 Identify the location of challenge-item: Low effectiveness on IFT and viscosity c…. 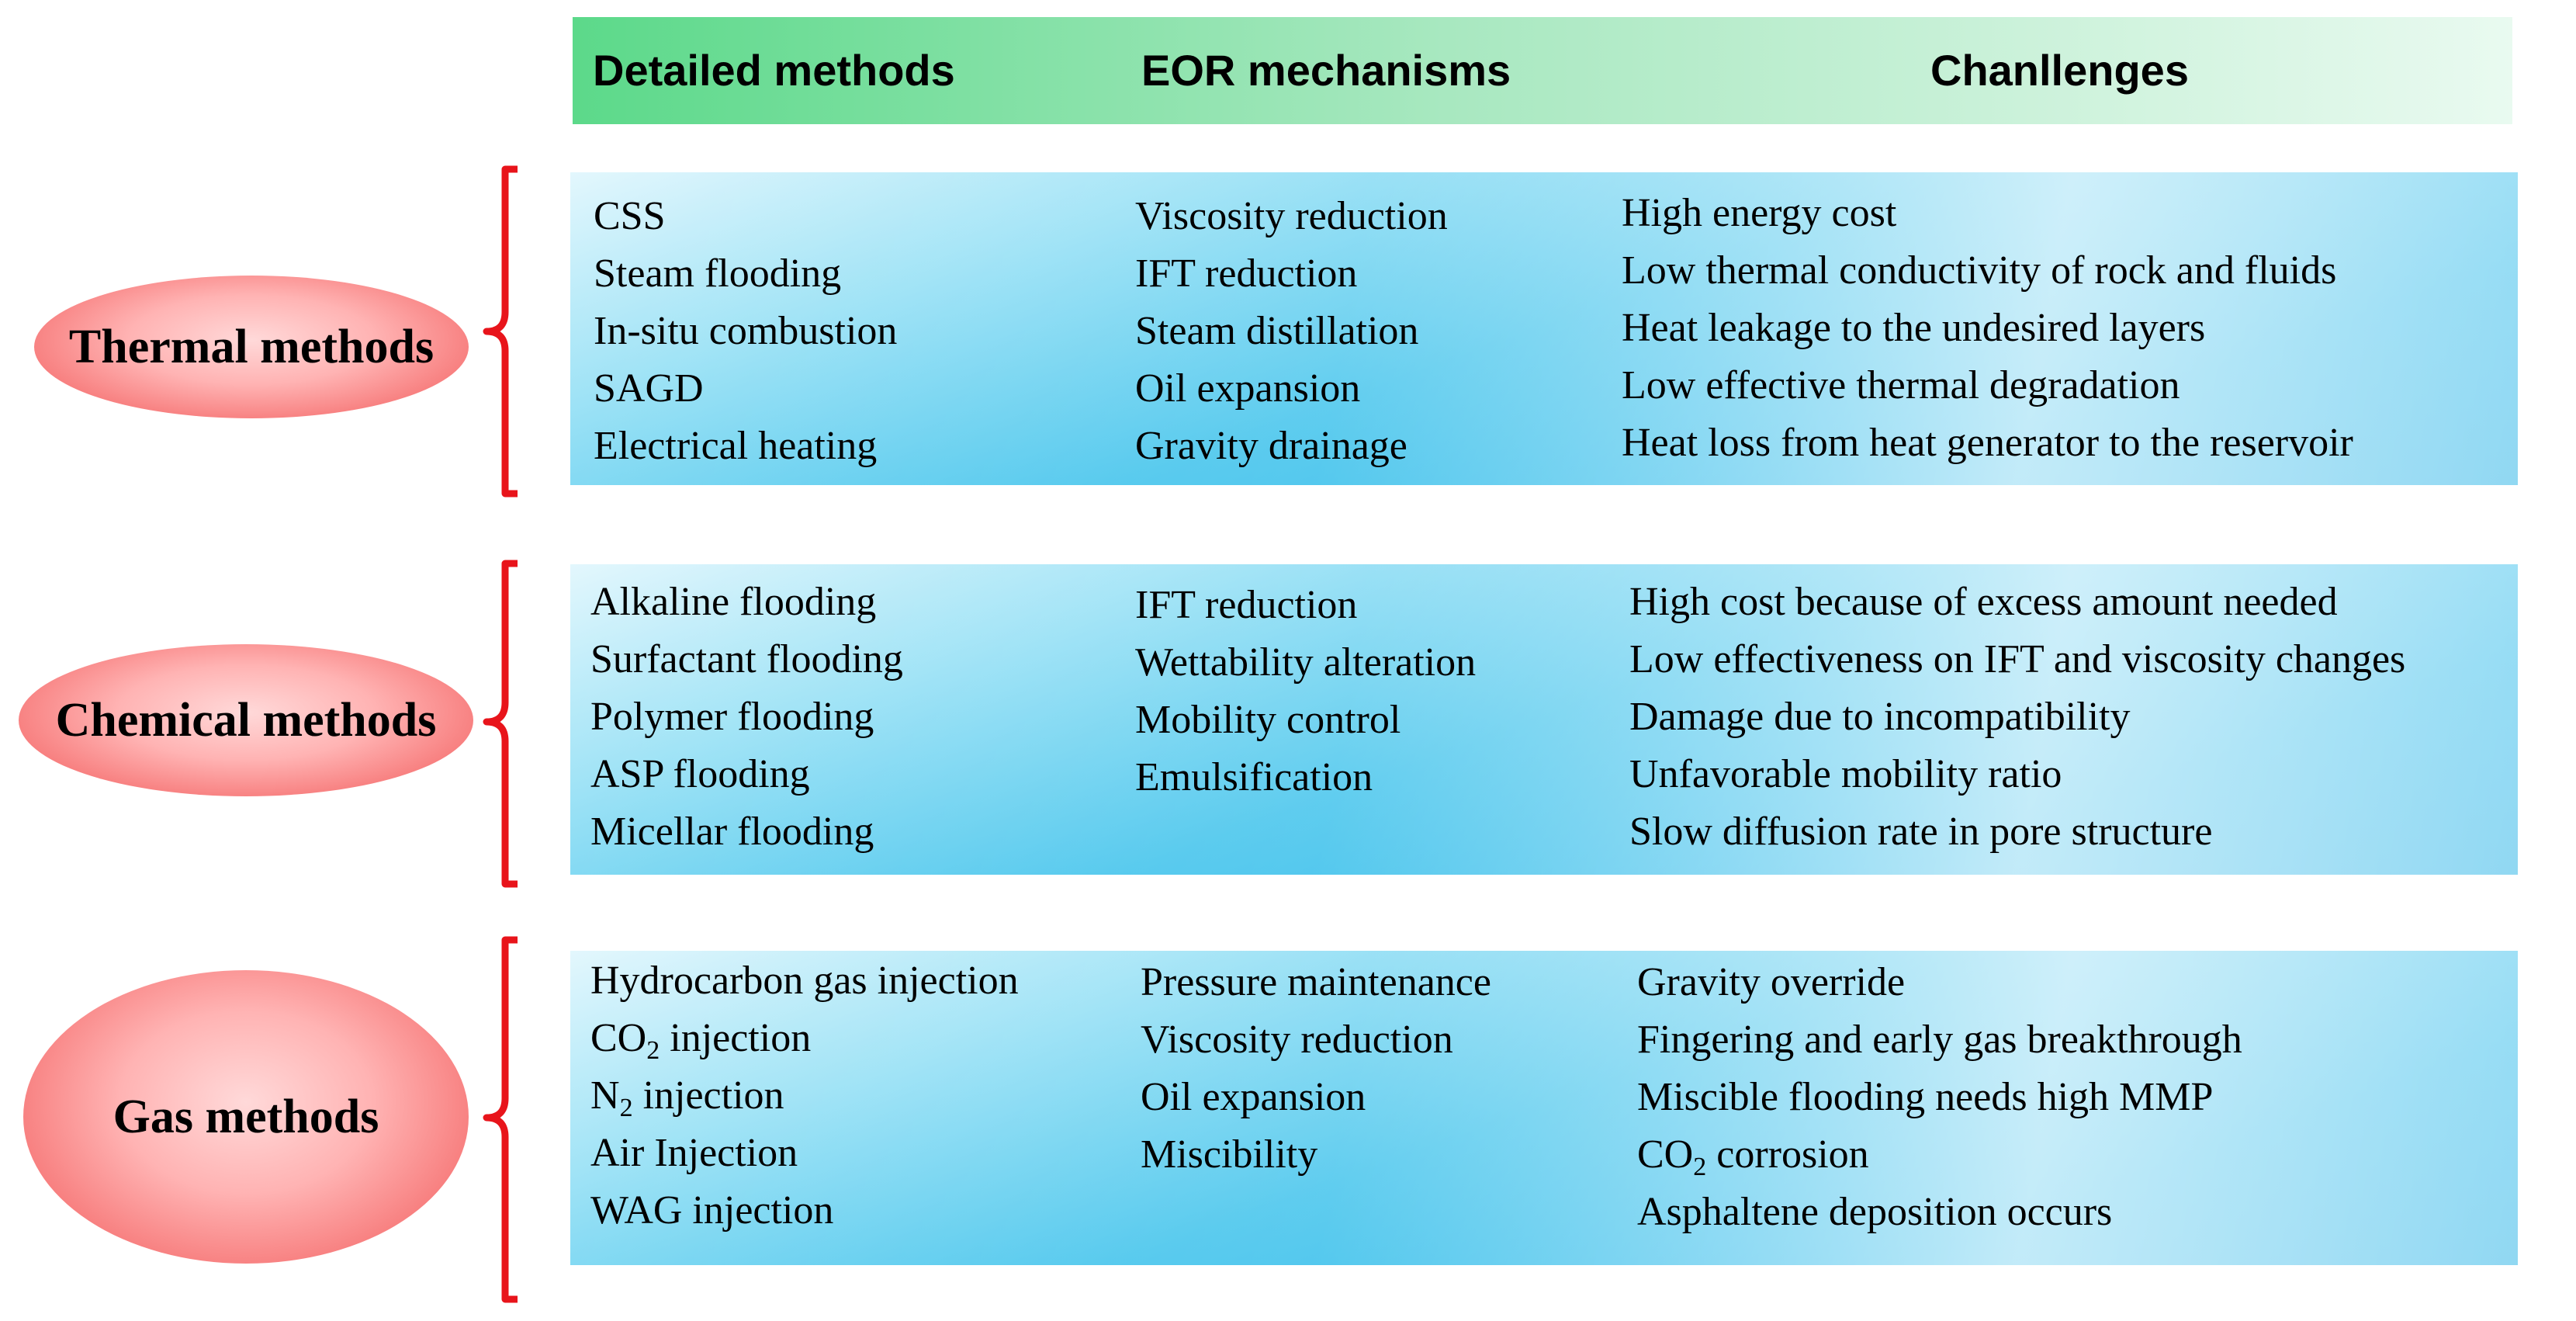
(2017, 659).